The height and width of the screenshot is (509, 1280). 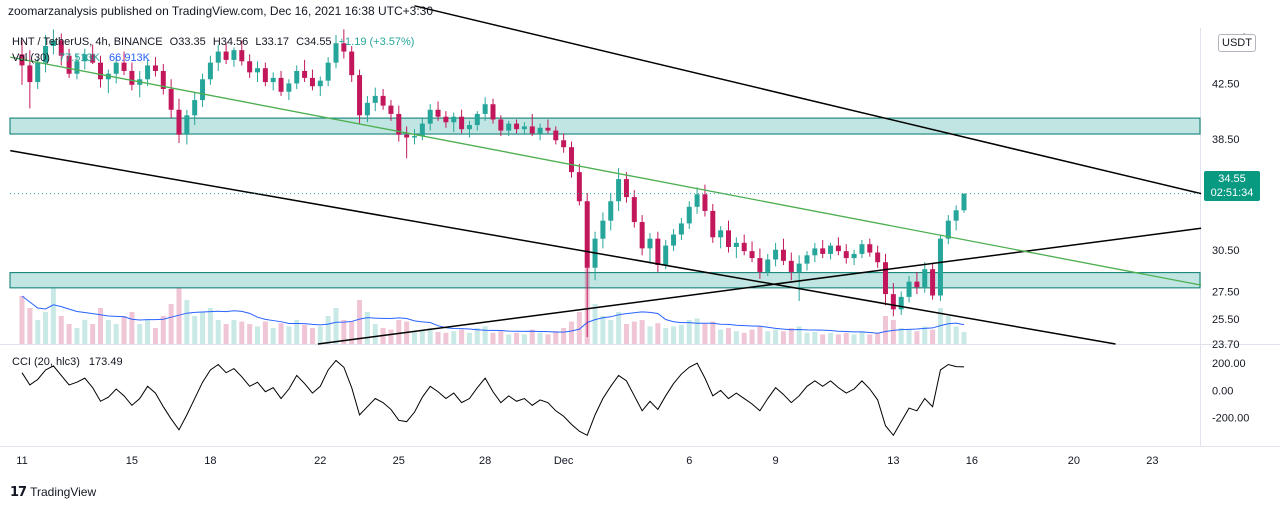 I want to click on footer-brand: 𝟭𝟳 TradingView, so click(x=53, y=492).